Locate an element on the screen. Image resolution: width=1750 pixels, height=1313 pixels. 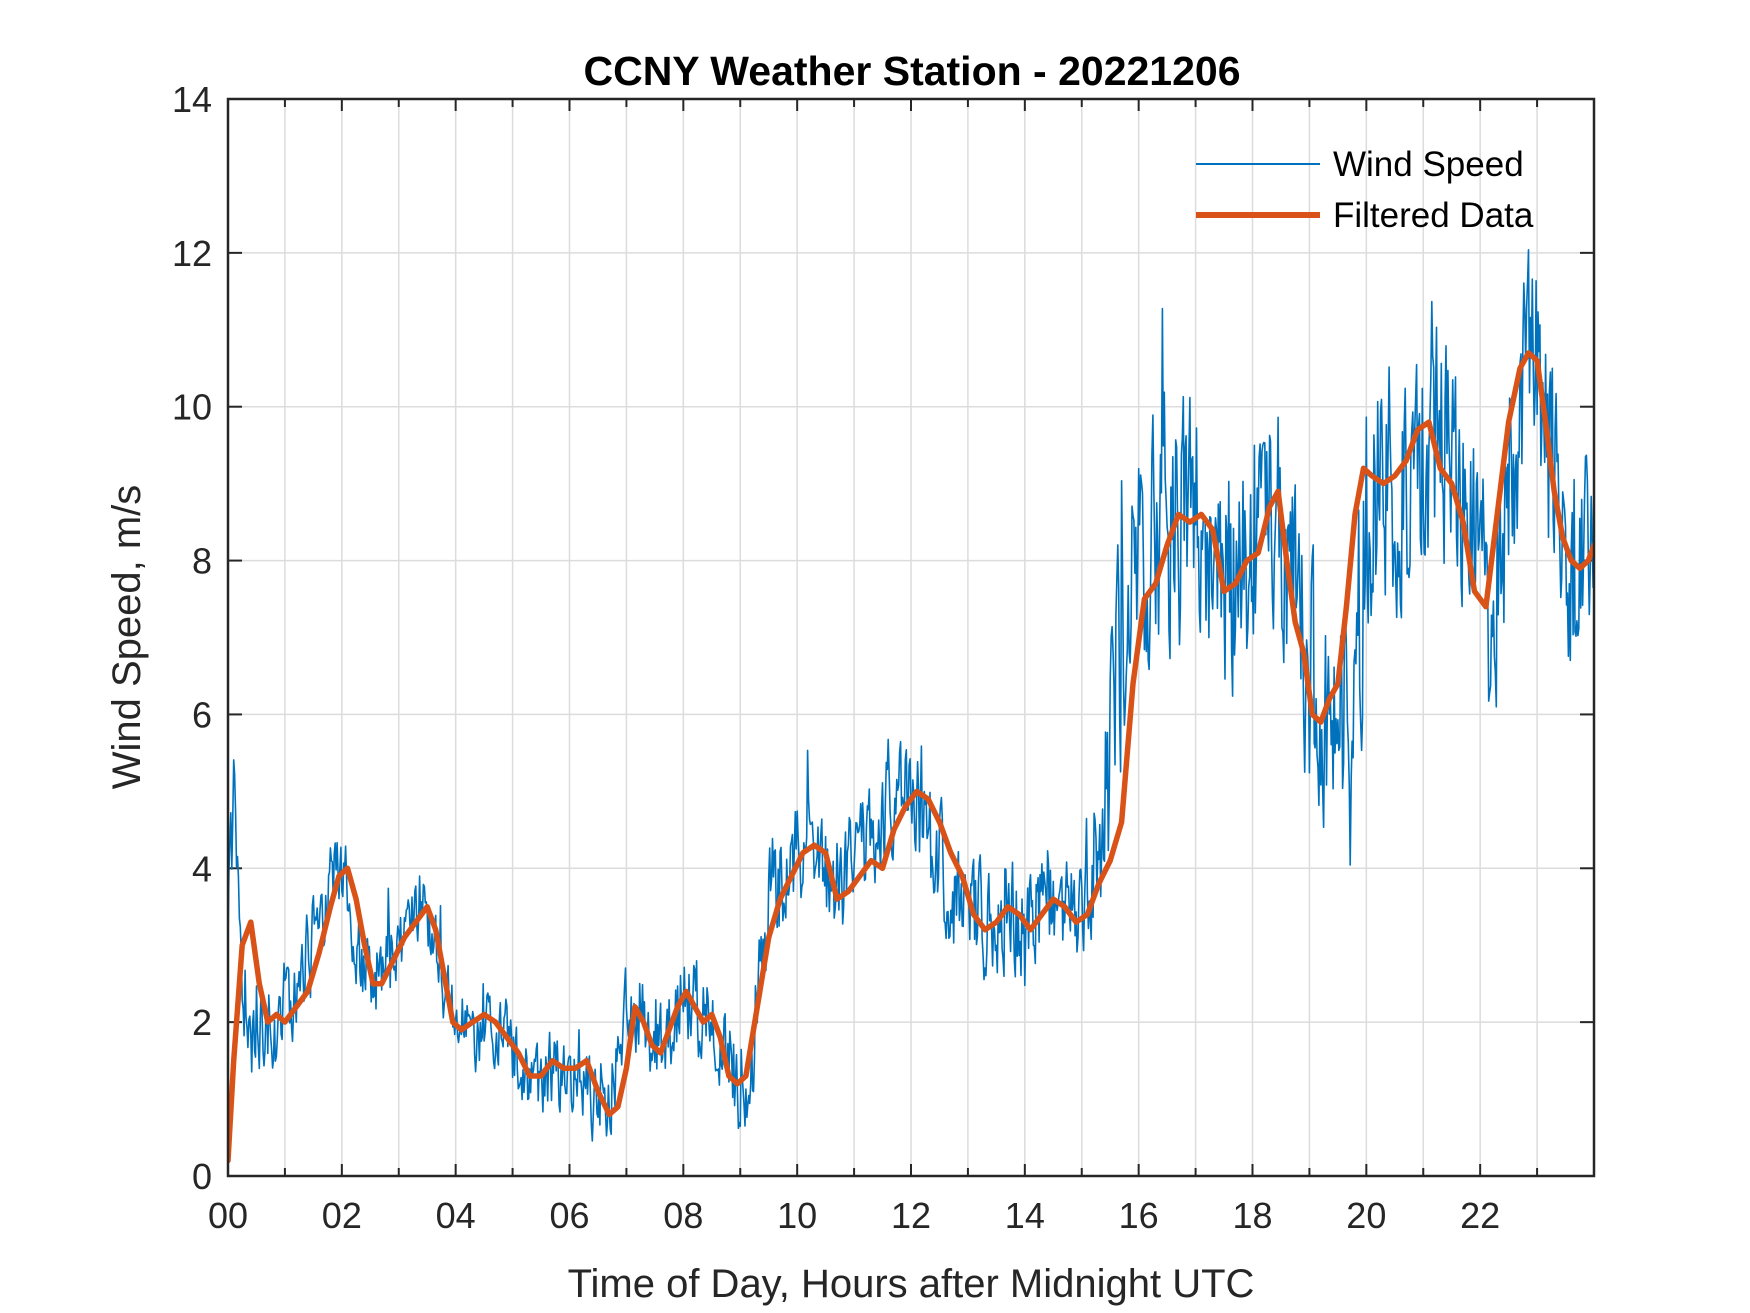
x-tick-label-22: 22 is located at coordinates (1480, 1215).